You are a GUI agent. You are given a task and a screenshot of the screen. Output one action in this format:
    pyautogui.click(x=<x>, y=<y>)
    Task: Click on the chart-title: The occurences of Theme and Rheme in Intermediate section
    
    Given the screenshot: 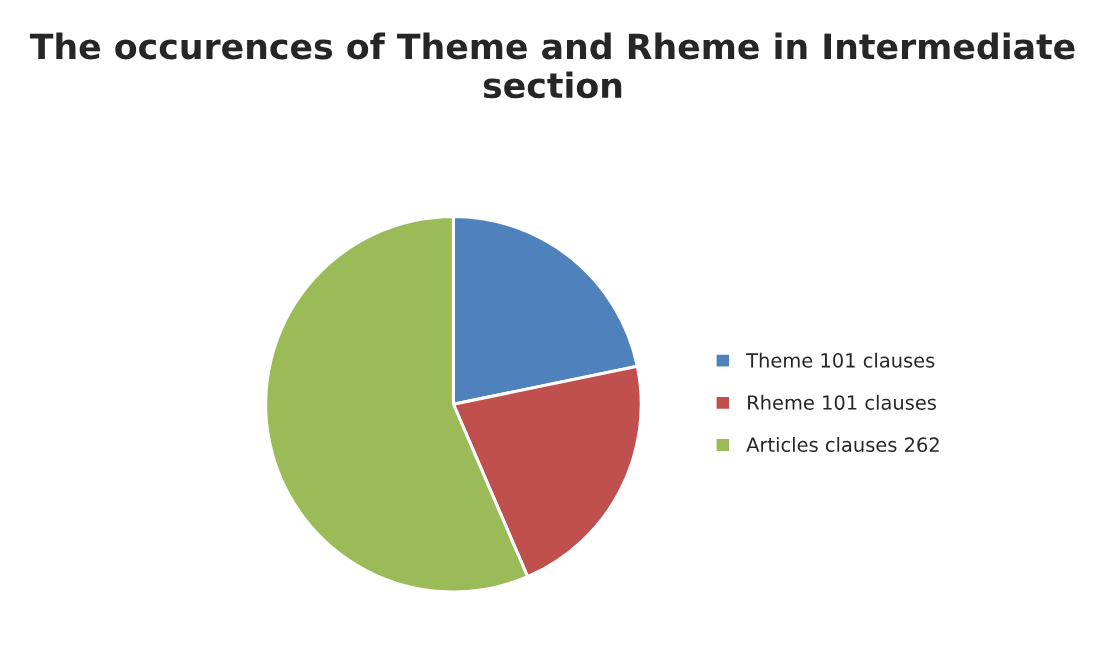 What is the action you would take?
    pyautogui.click(x=552, y=65)
    